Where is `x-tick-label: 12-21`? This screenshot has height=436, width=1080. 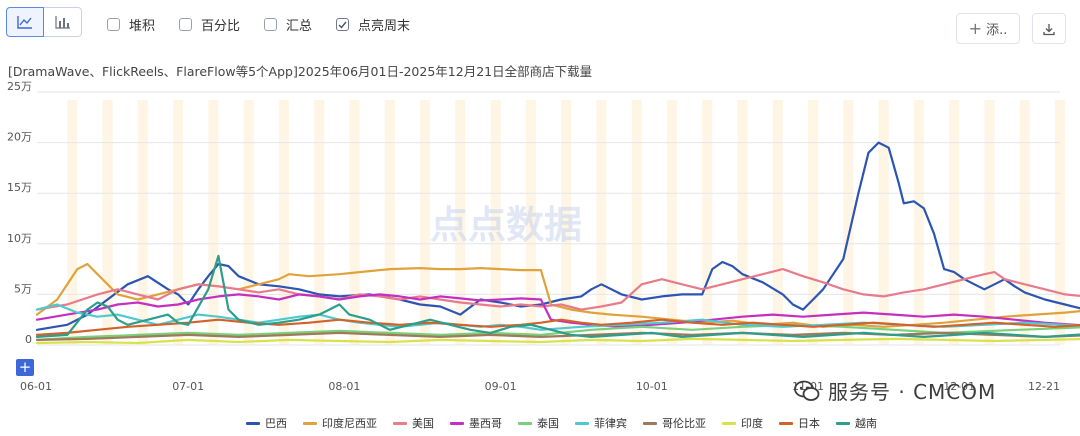
x-tick-label: 12-21 is located at coordinates (1044, 386).